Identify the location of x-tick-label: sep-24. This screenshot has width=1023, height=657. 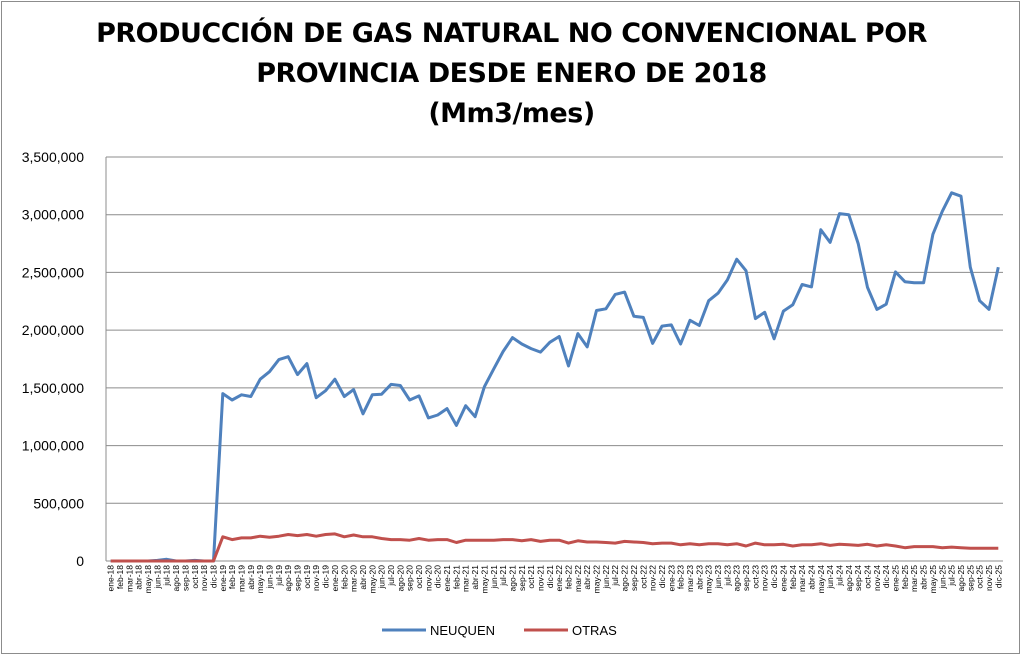
(858, 578).